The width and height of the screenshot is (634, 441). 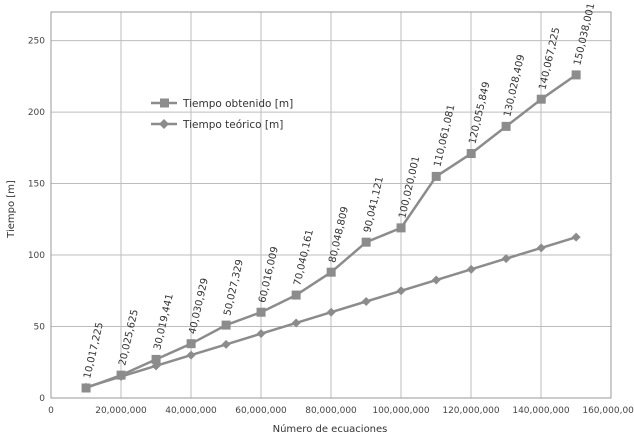 What do you see at coordinates (608, 411) in the screenshot?
I see `x-tick-label: 160,000,000` at bounding box center [608, 411].